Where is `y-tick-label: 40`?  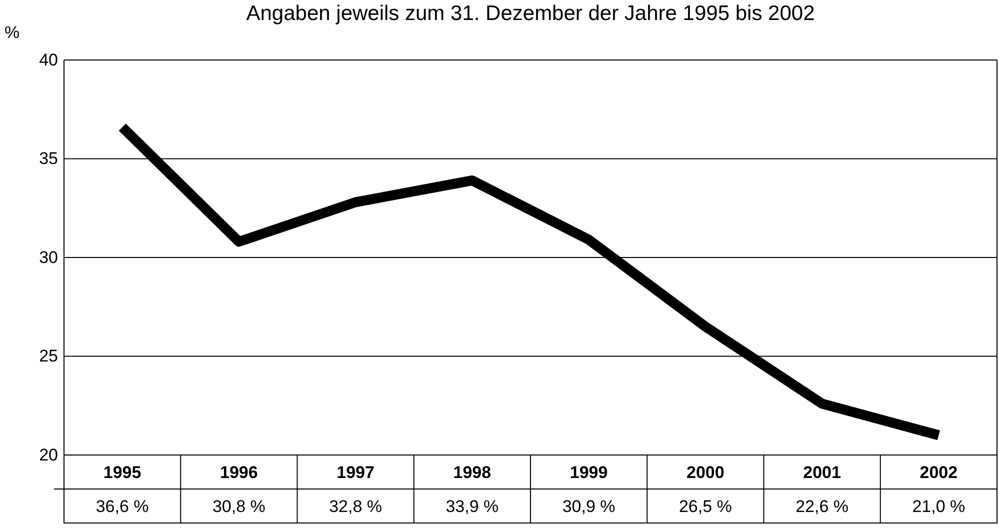 y-tick-label: 40 is located at coordinates (48, 60).